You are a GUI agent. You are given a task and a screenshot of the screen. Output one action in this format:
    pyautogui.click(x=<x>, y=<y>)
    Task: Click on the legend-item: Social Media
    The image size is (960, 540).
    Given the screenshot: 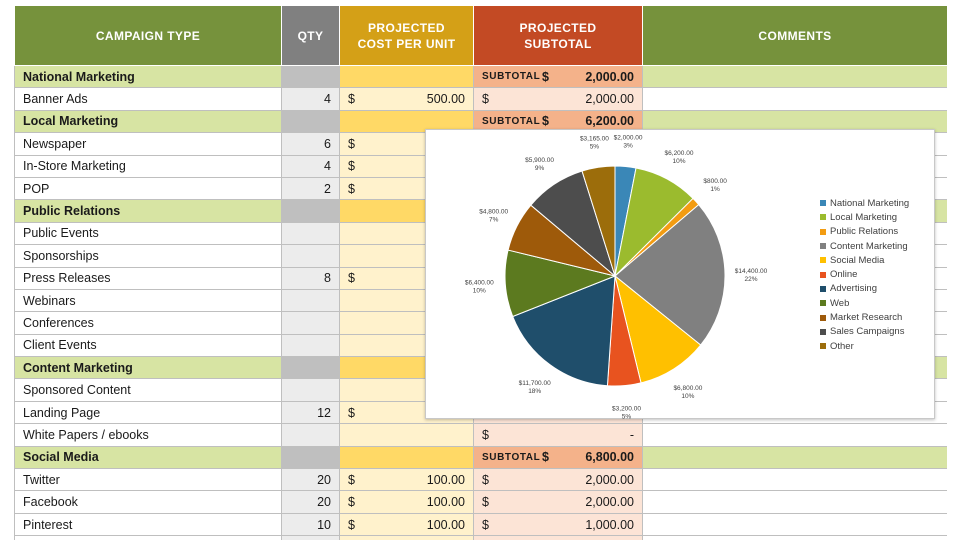 What is the action you would take?
    pyautogui.click(x=864, y=260)
    